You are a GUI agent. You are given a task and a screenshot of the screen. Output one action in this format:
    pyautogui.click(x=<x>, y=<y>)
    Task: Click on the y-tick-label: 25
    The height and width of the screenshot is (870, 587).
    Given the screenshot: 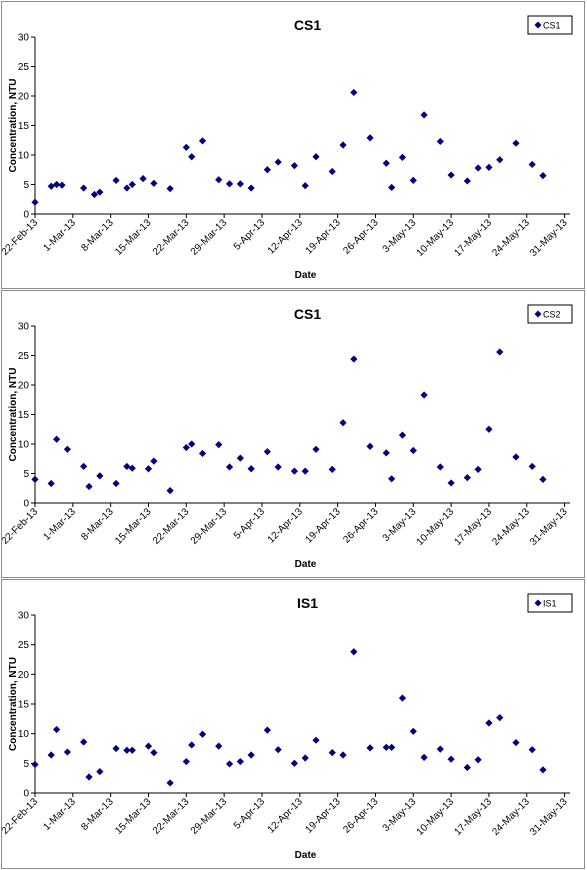 What is the action you would take?
    pyautogui.click(x=24, y=645)
    